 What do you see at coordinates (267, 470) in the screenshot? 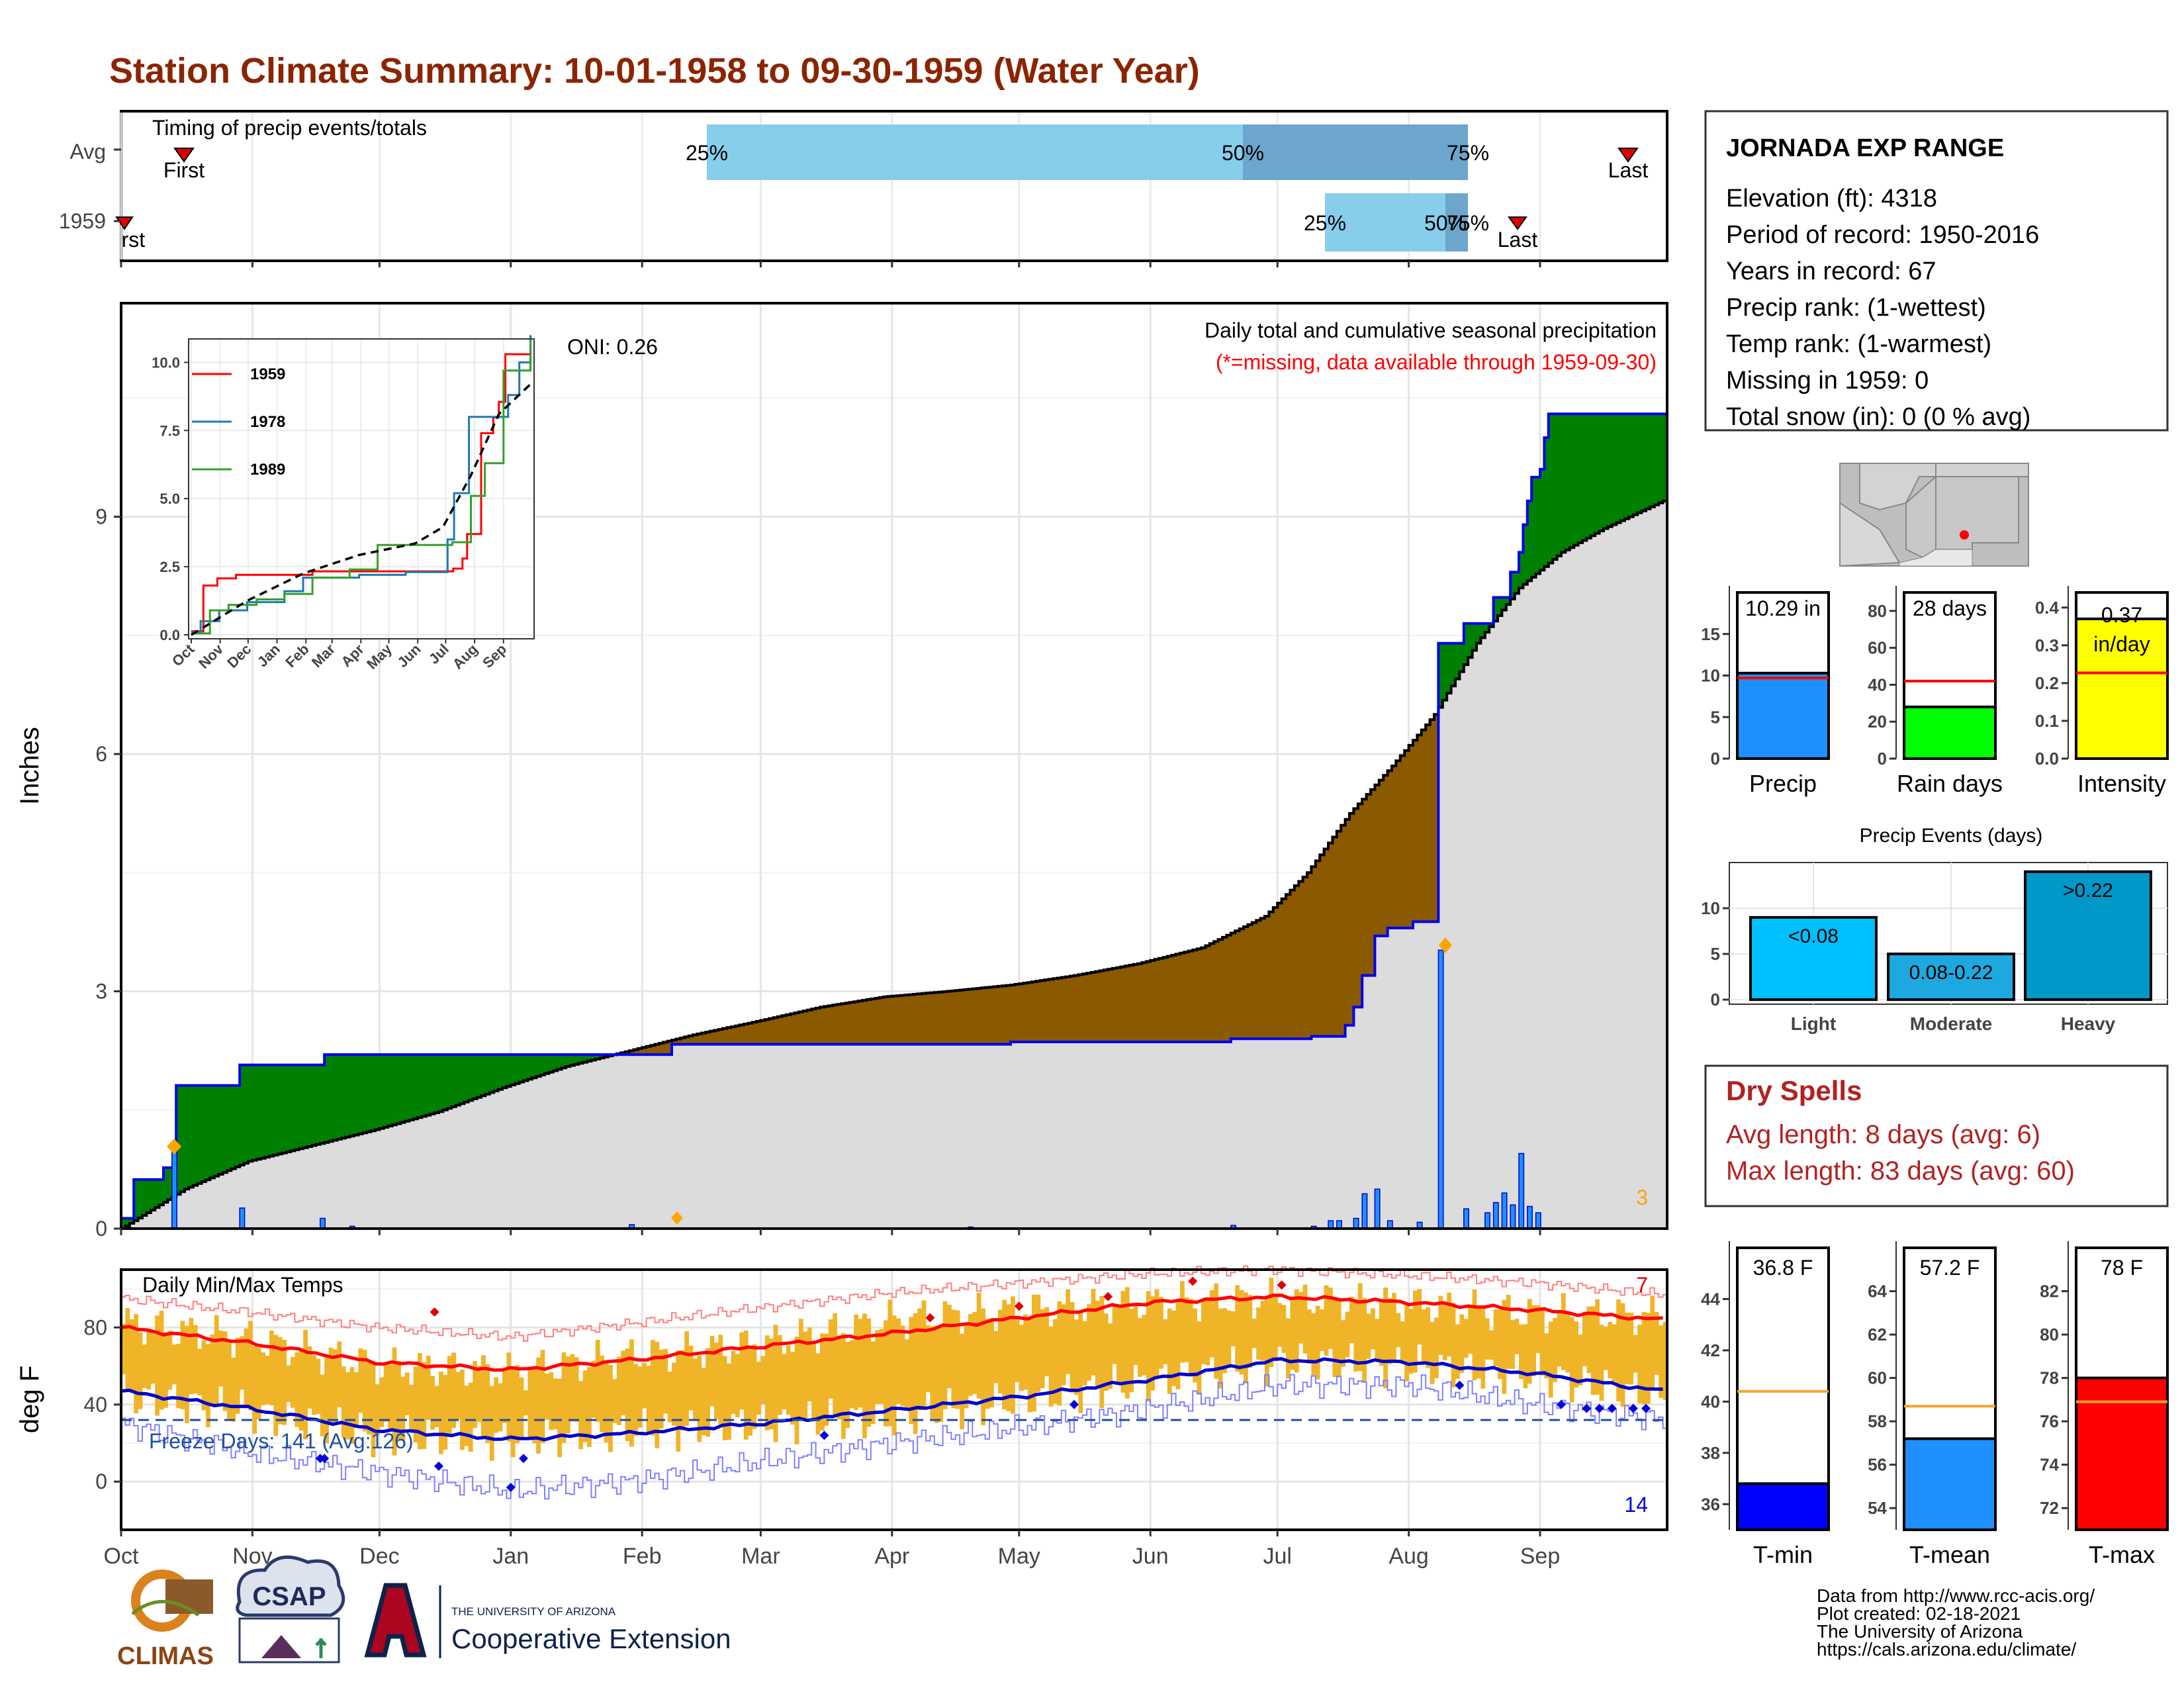
I see `inset-legend-label: 1989` at bounding box center [267, 470].